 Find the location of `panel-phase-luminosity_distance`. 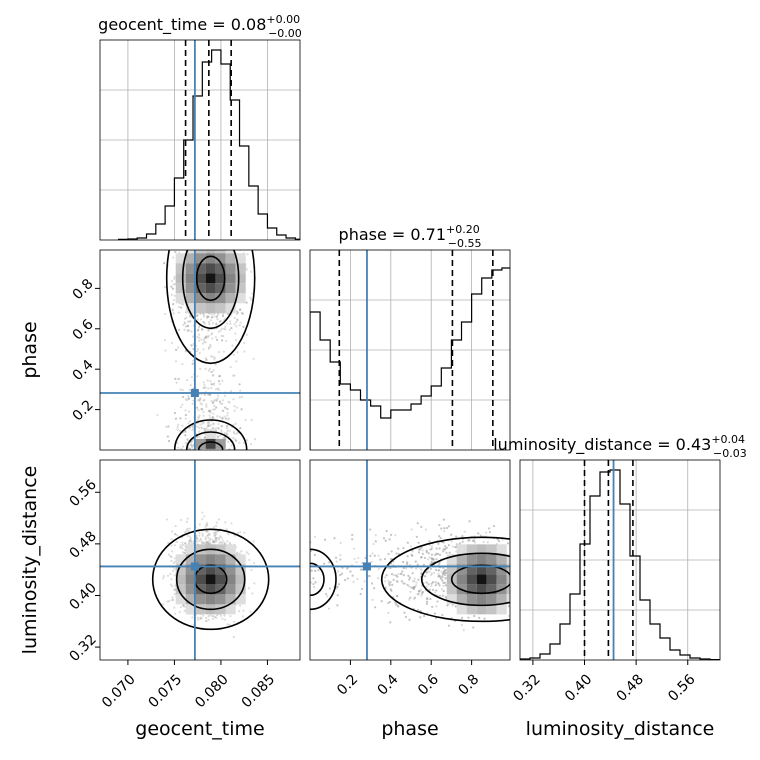

panel-phase-luminosity_distance is located at coordinates (419, 560).